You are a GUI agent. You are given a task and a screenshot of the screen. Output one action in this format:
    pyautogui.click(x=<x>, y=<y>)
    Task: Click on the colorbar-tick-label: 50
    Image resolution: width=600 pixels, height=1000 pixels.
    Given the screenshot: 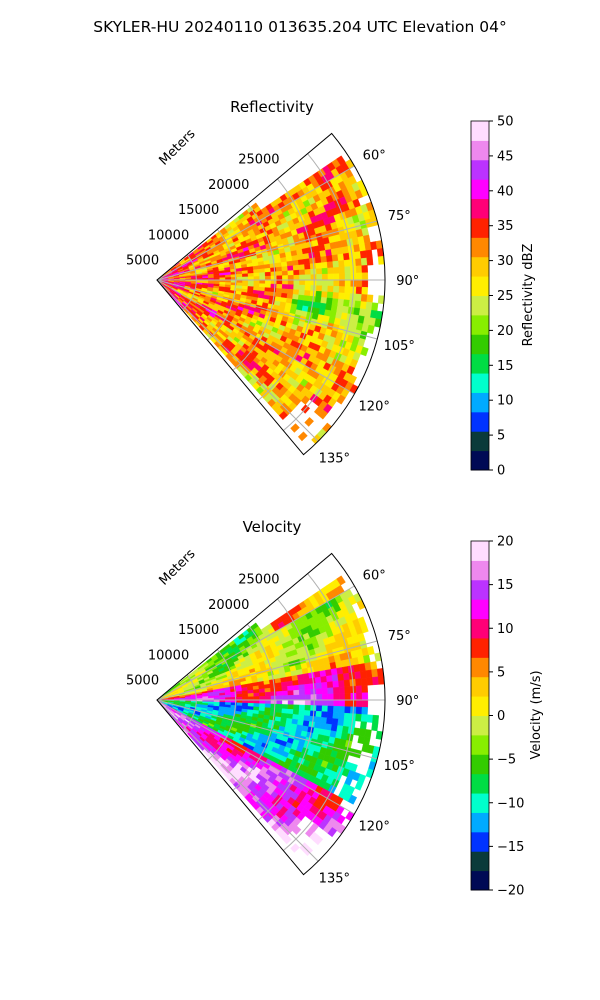 What is the action you would take?
    pyautogui.click(x=505, y=122)
    